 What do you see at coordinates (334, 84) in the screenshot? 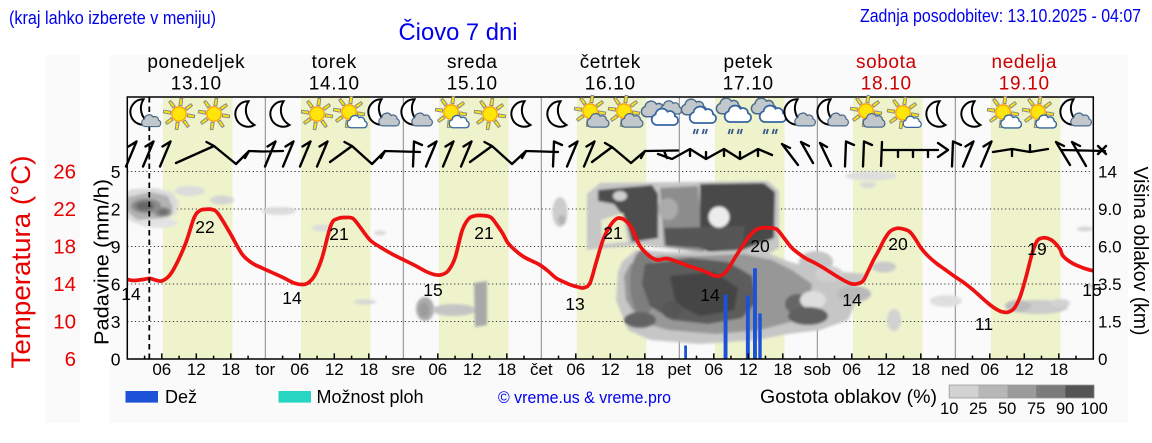
I see `svg-text: 14.10` at bounding box center [334, 84].